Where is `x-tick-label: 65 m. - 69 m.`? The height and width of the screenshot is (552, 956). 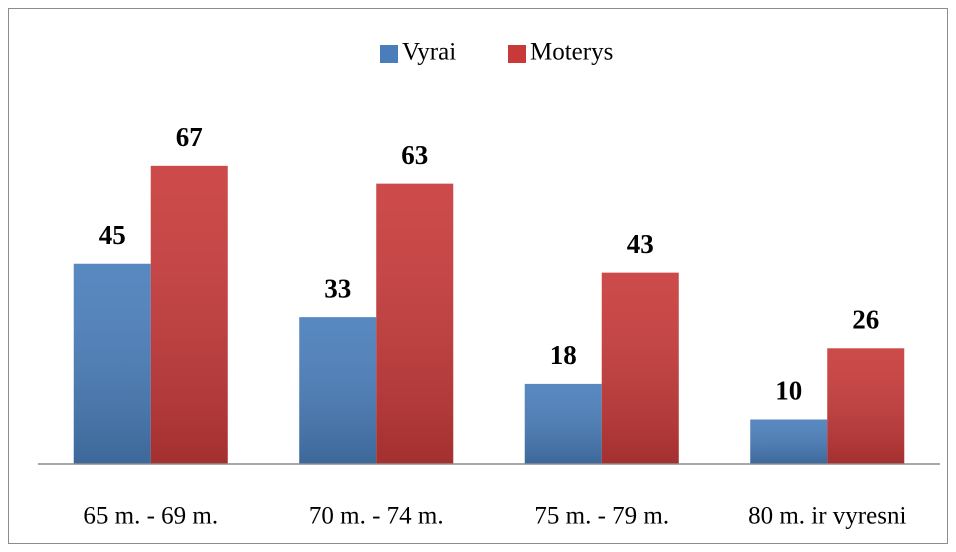
x-tick-label: 65 m. - 69 m. is located at coordinates (150, 516).